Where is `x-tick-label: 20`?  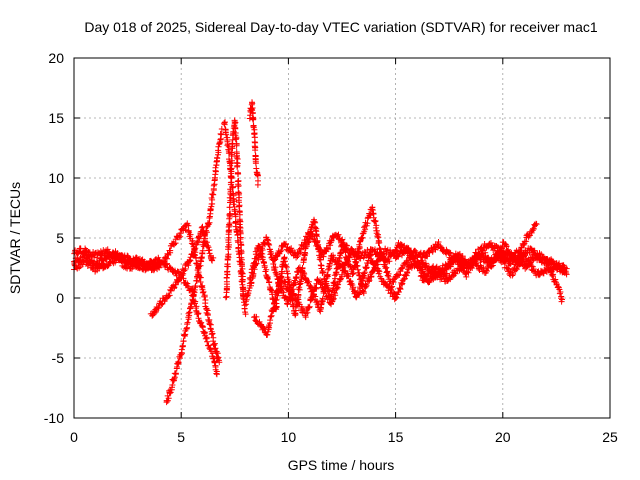
x-tick-label: 20 is located at coordinates (503, 437).